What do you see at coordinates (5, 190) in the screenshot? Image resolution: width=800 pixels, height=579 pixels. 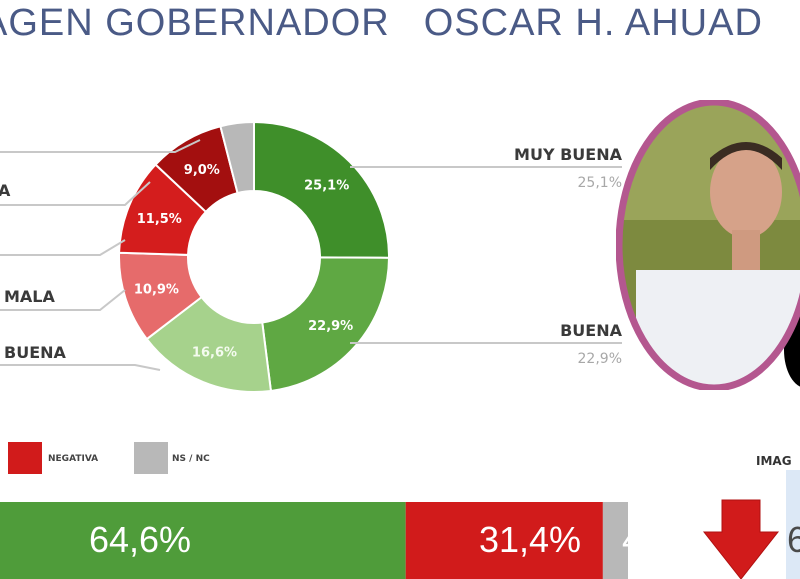 I see `left-label-0: A` at bounding box center [5, 190].